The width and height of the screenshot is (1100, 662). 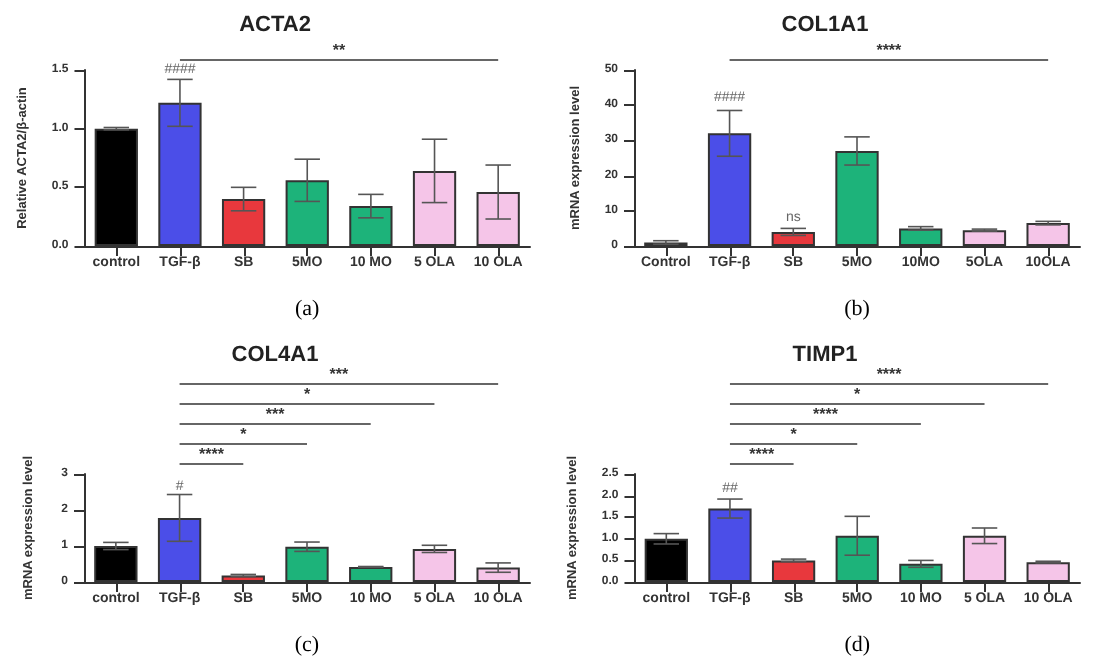 What do you see at coordinates (275, 355) in the screenshot?
I see `chart-title: COL4A1` at bounding box center [275, 355].